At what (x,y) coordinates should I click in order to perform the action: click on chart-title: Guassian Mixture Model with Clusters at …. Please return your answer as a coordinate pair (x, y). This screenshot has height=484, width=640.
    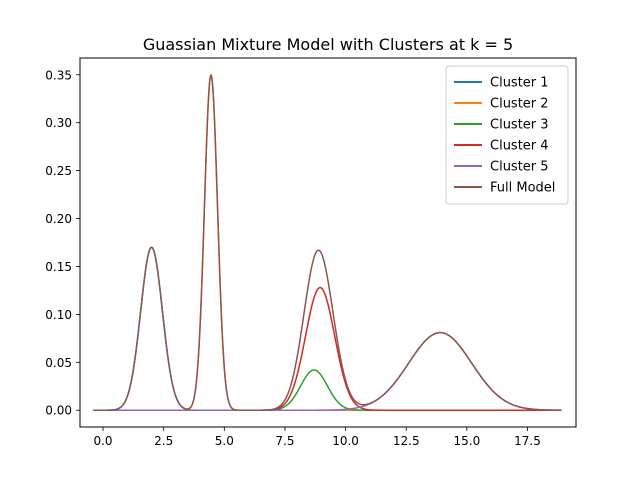
    Looking at the image, I should click on (328, 44).